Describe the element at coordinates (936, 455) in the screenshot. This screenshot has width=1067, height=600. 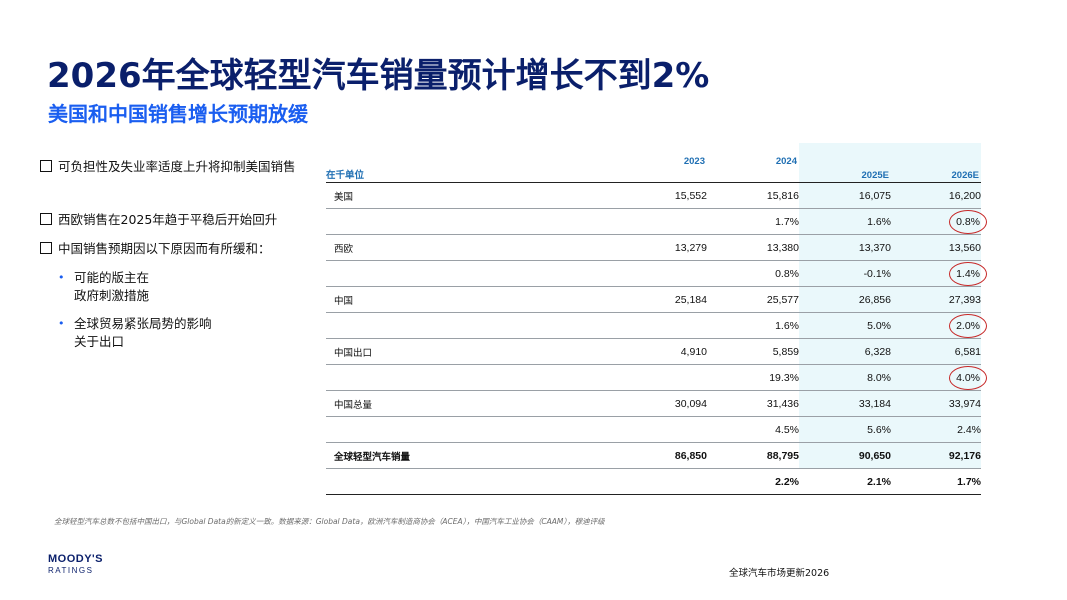
I see `table-cell: 92,176` at that location.